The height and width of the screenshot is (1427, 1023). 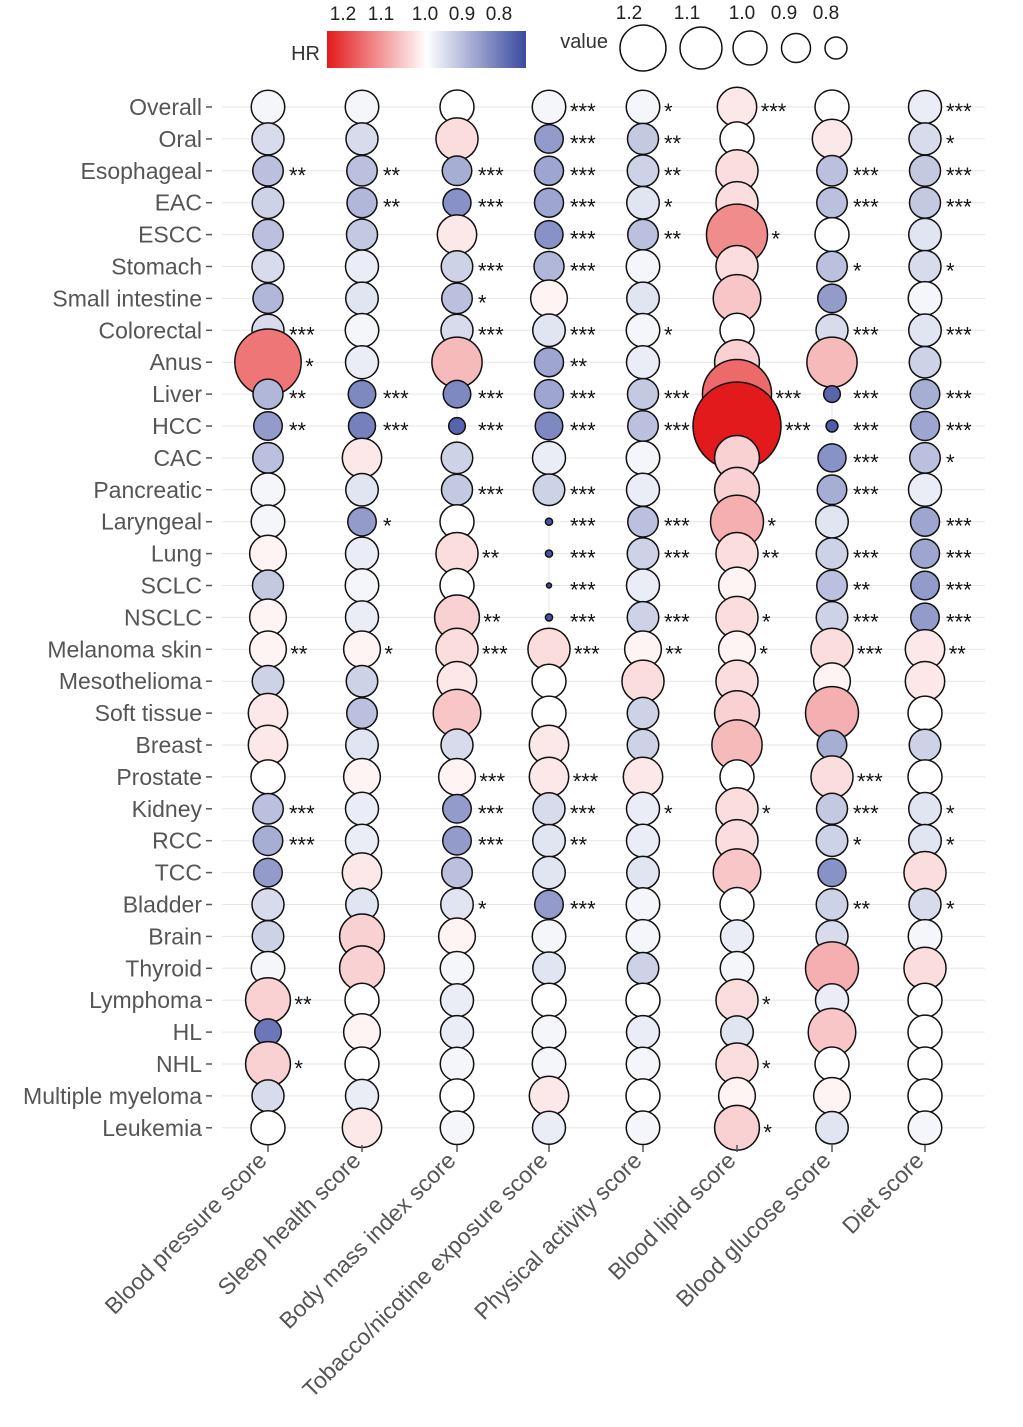 What do you see at coordinates (549, 298) in the screenshot?
I see `bubble-tobacco-nicotine-exposure-score-small-intestine` at bounding box center [549, 298].